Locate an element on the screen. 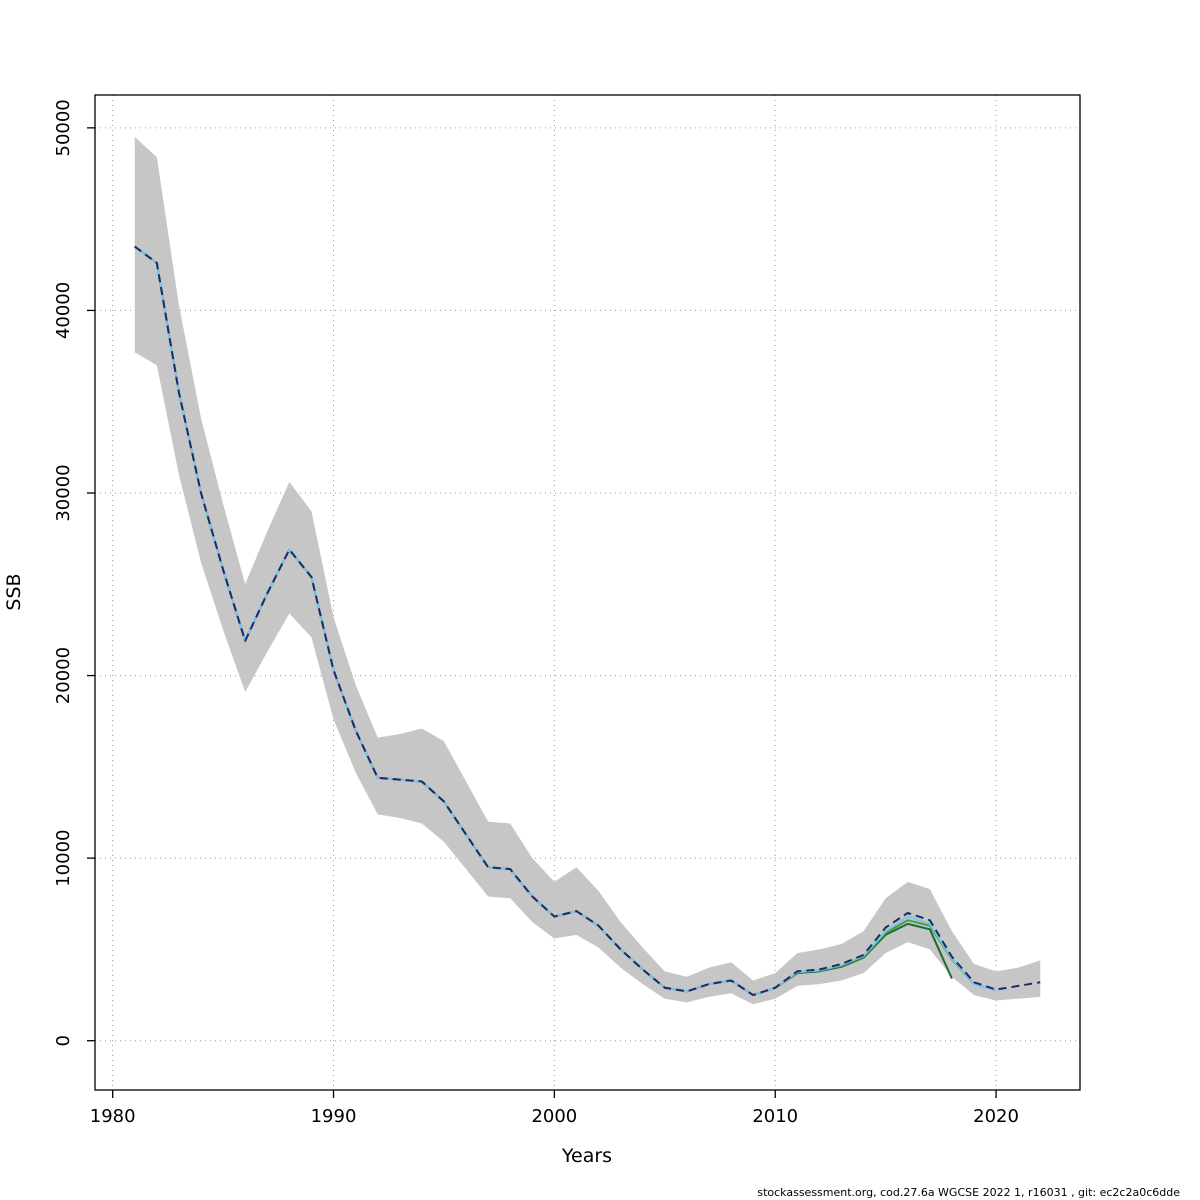  x-tick-label: 1990 is located at coordinates (334, 1116).